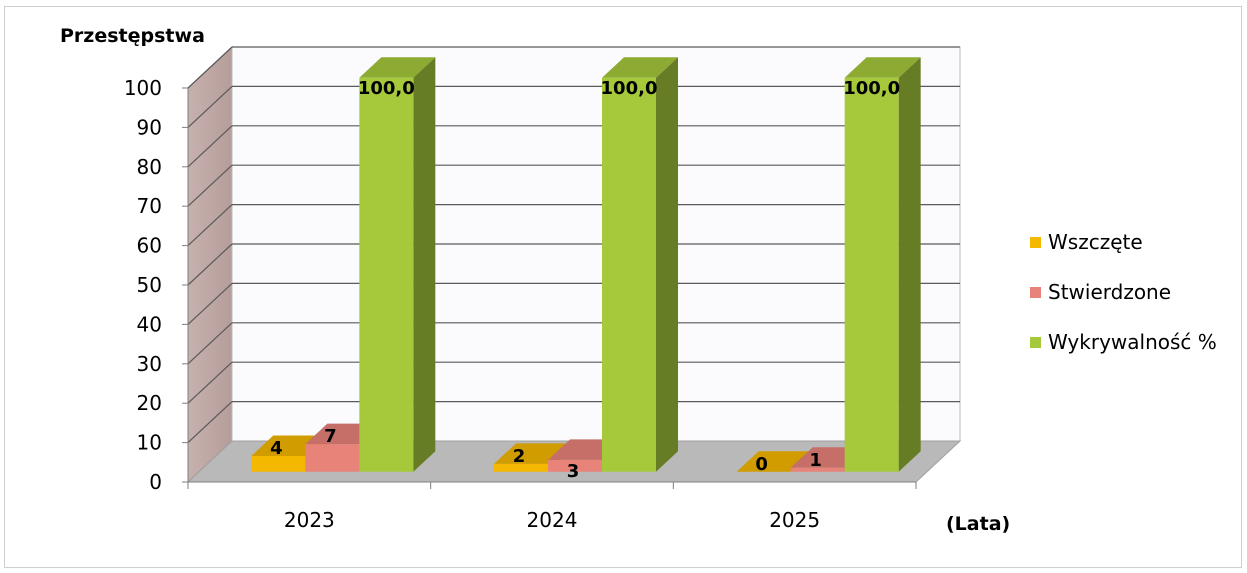 This screenshot has width=1247, height=573. I want to click on y-axis-title: Przestępstwa, so click(132, 36).